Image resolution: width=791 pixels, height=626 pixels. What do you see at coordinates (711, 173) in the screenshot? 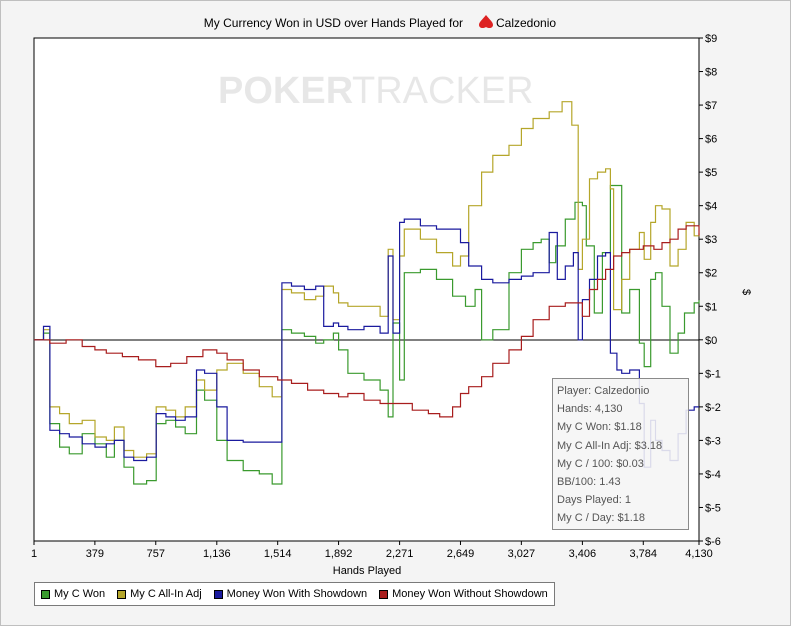
I see `y-tick-label: $5` at bounding box center [711, 173].